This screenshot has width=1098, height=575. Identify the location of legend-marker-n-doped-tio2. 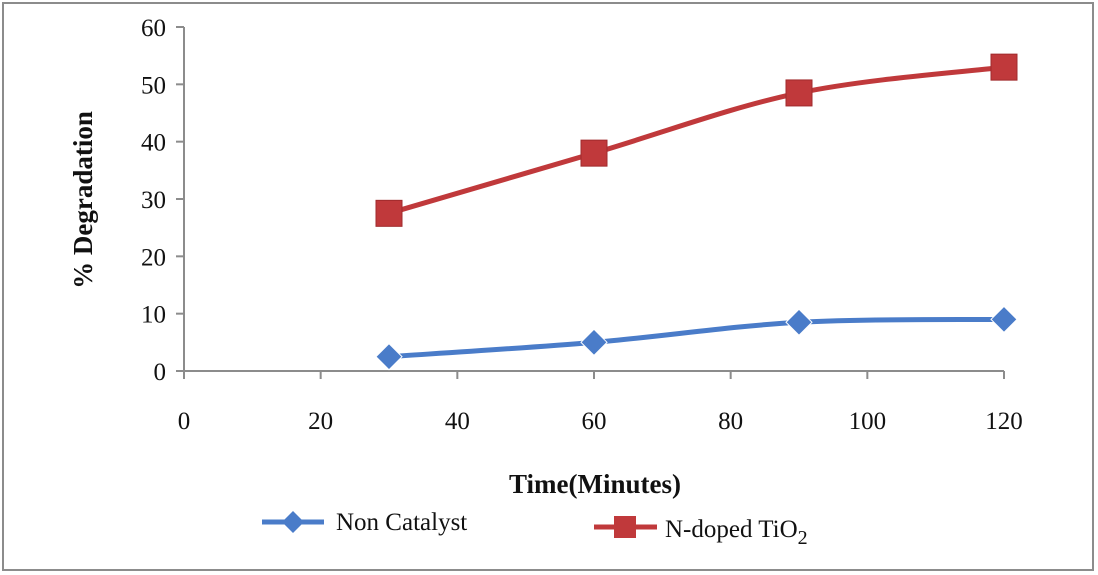
(625, 527).